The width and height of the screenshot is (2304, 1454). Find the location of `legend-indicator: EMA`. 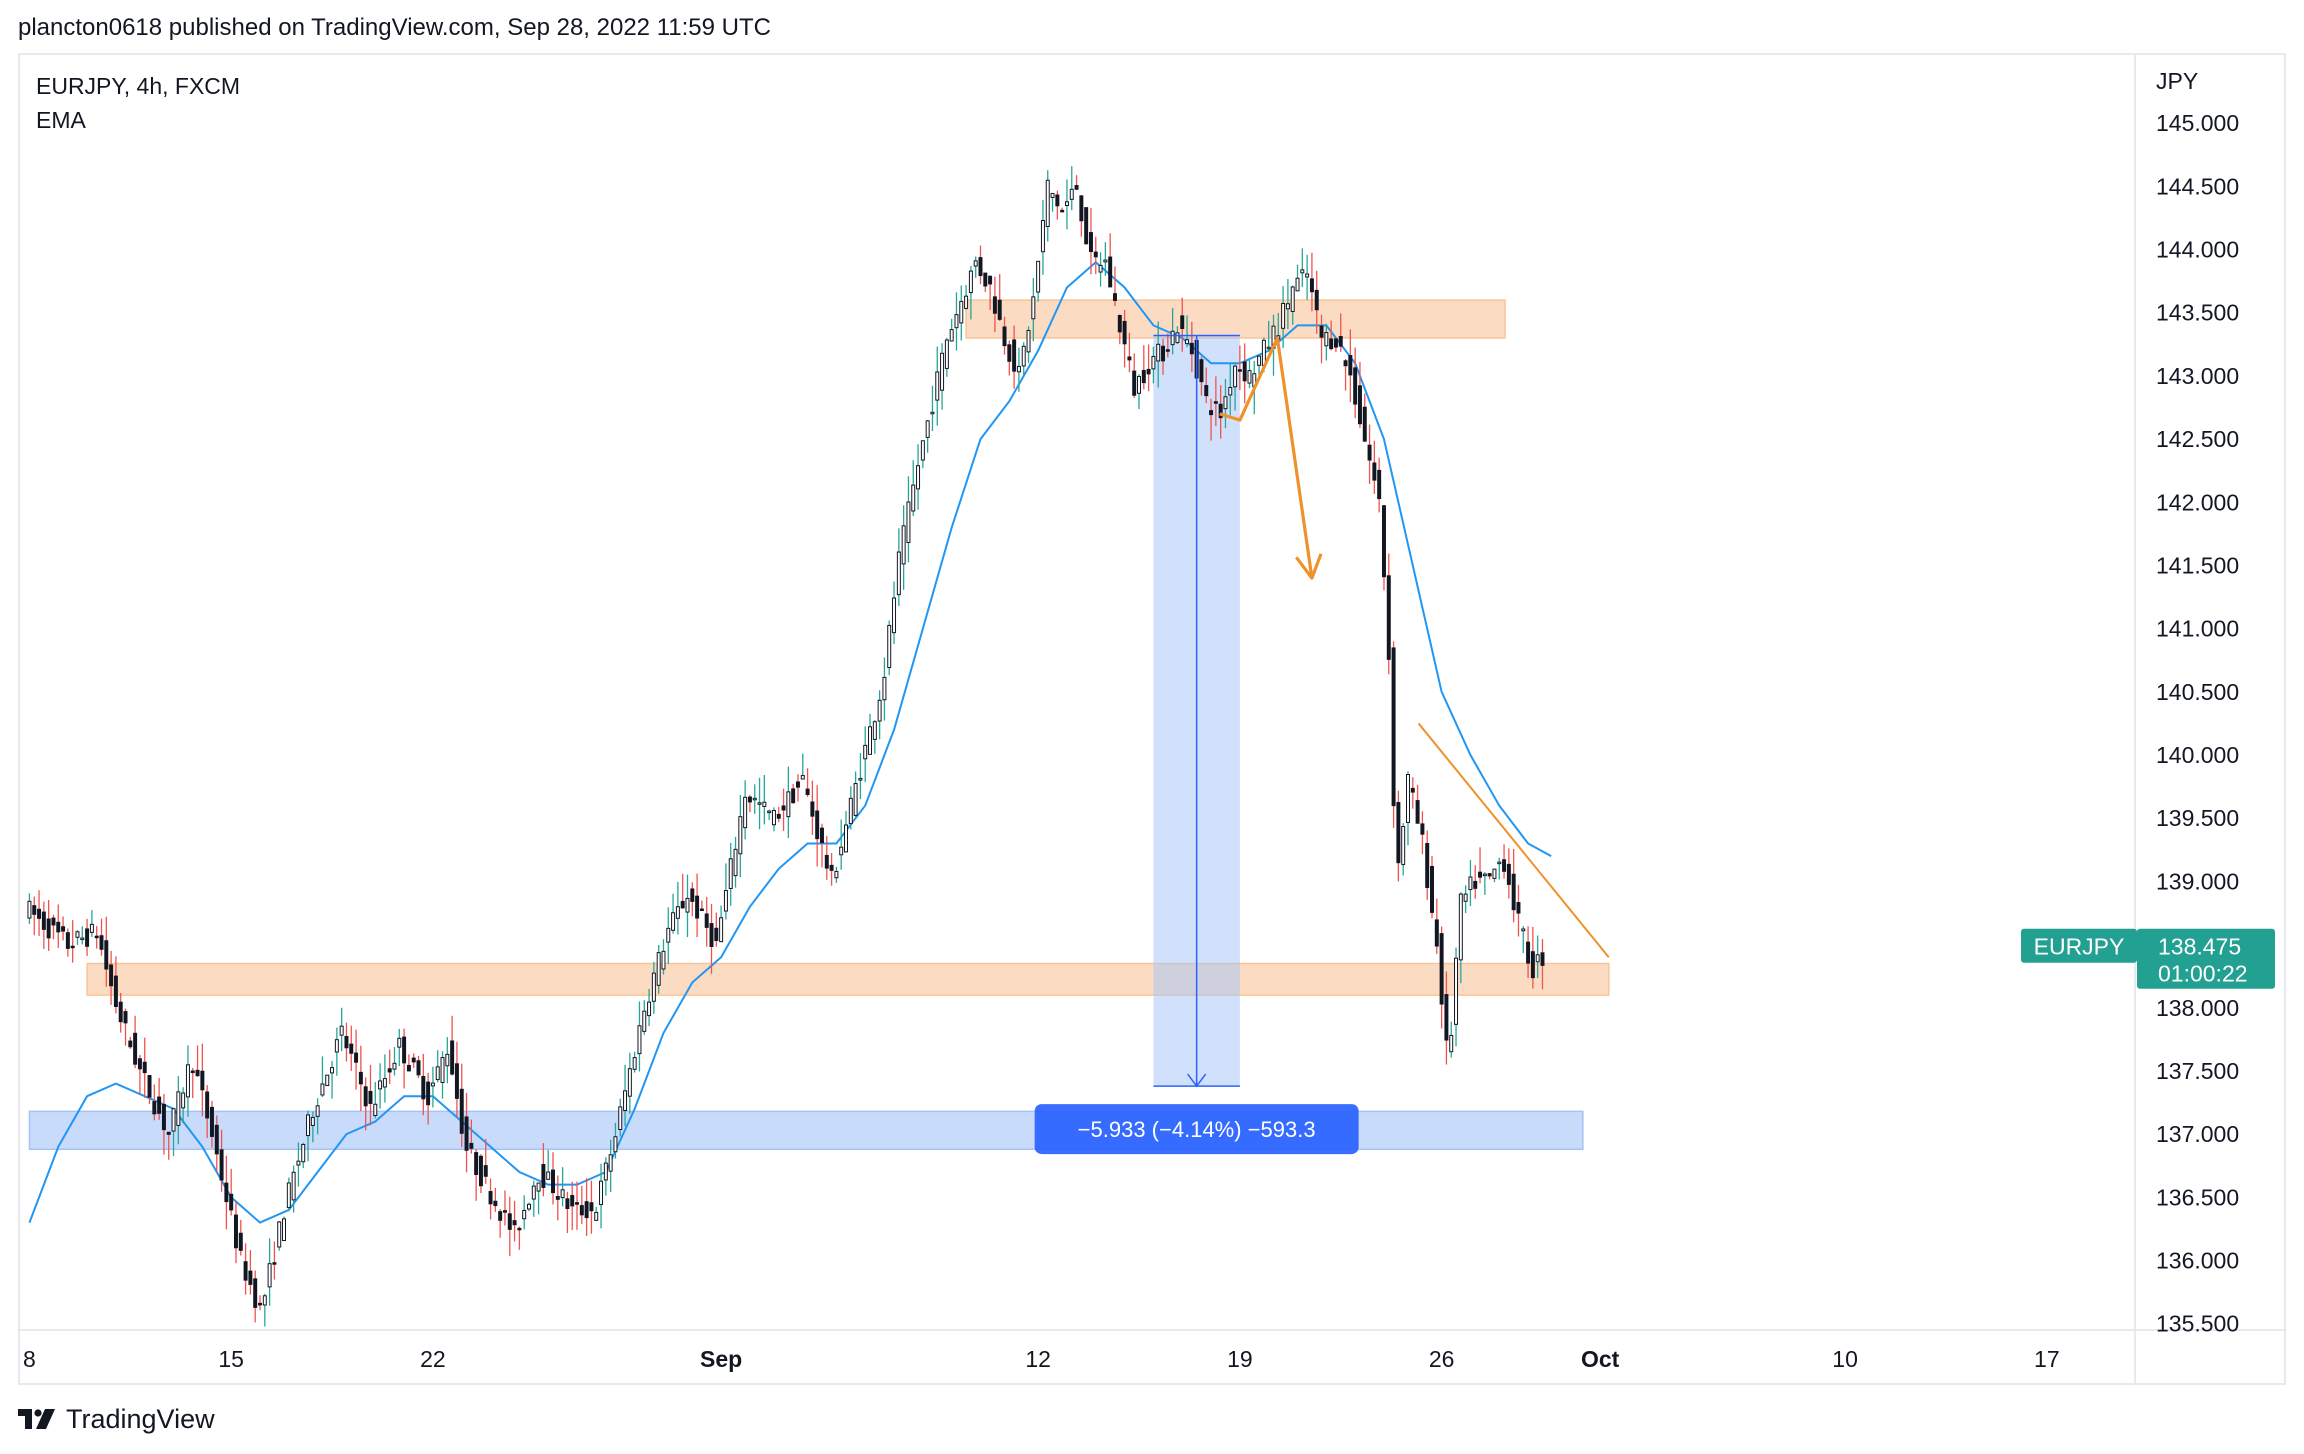

legend-indicator: EMA is located at coordinates (61, 120).